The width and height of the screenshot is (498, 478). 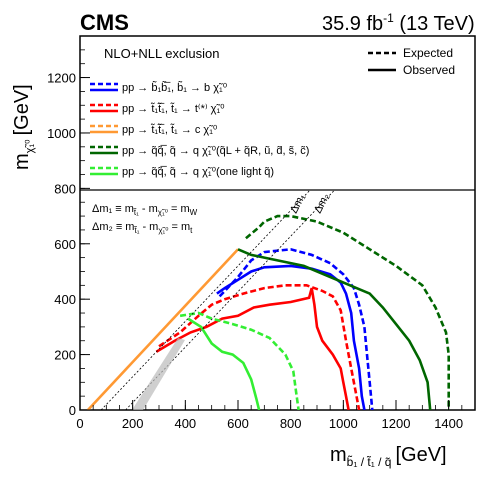 I want to click on y-tick-label: 400, so click(x=65, y=299).